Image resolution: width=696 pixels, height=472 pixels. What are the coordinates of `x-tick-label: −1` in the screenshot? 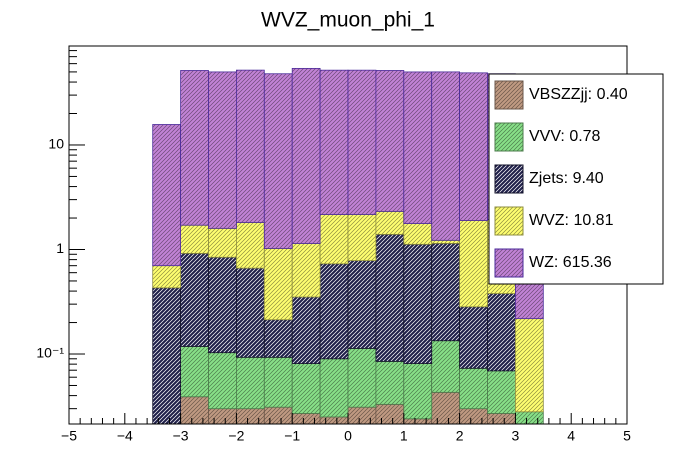 It's located at (292, 436).